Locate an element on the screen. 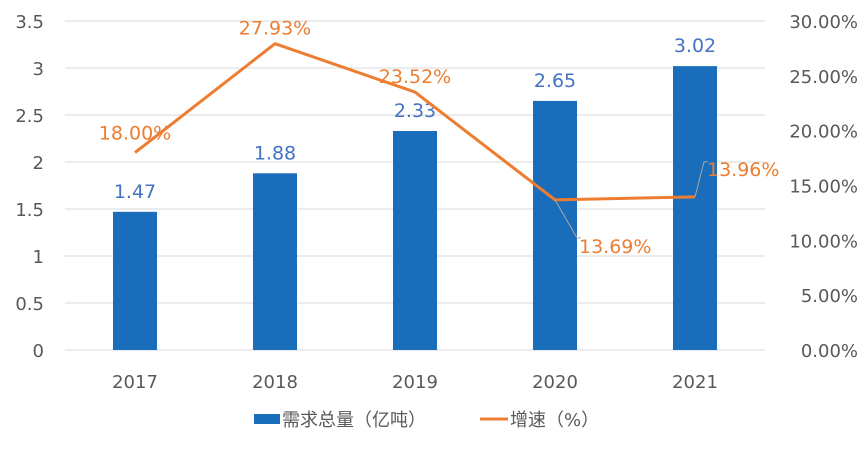  right-tick-label: 30.00% is located at coordinates (823, 22).